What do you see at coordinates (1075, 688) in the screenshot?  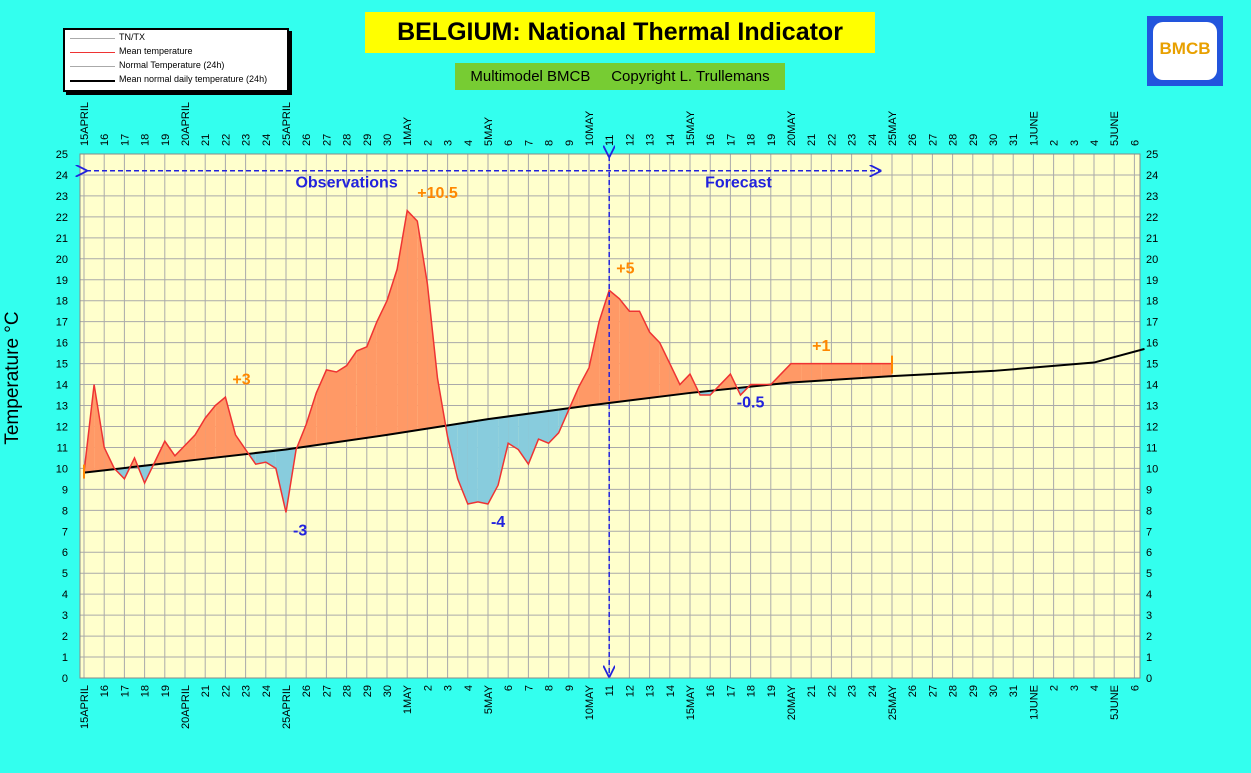 I see `x-tick-label-bottom: 3` at bounding box center [1075, 688].